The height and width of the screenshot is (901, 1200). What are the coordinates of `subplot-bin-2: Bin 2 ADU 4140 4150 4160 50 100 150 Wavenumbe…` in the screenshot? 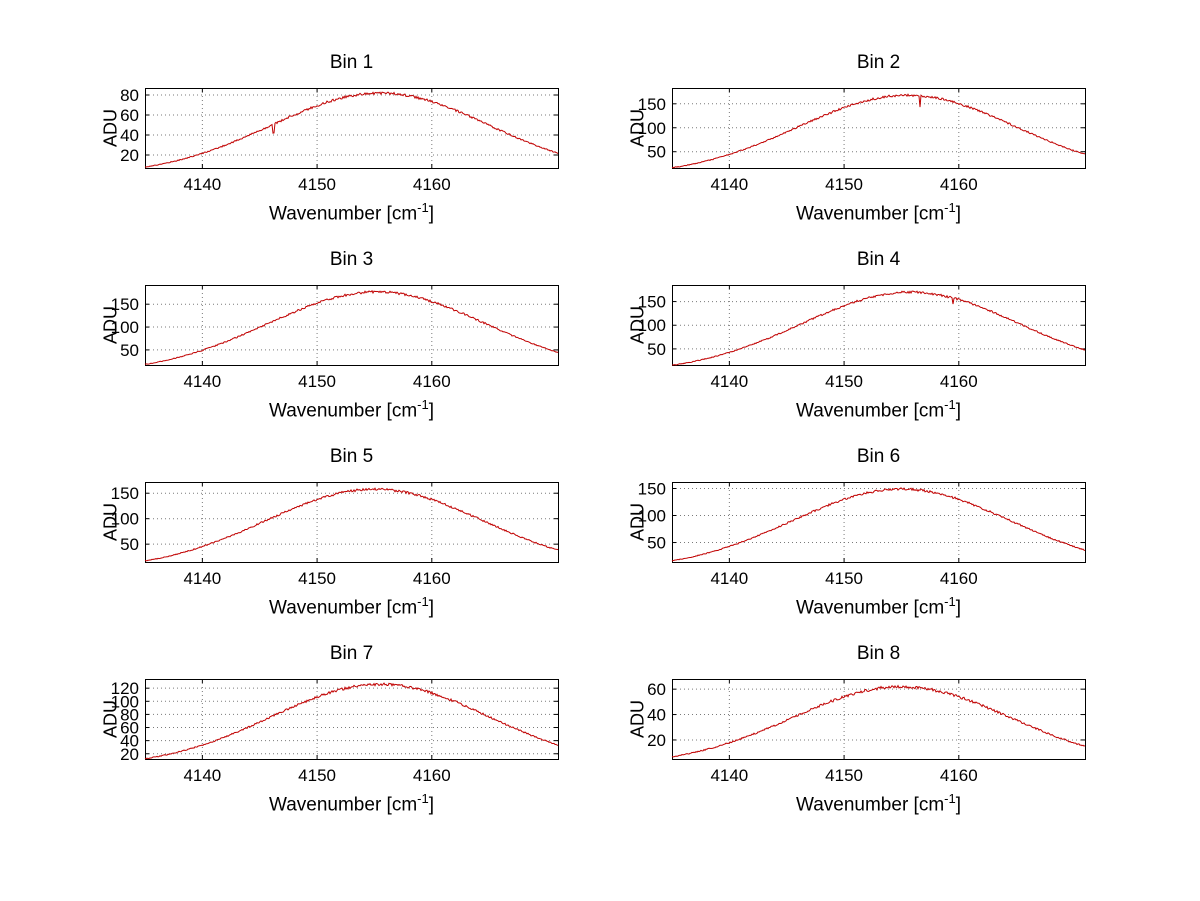 It's located at (857, 146).